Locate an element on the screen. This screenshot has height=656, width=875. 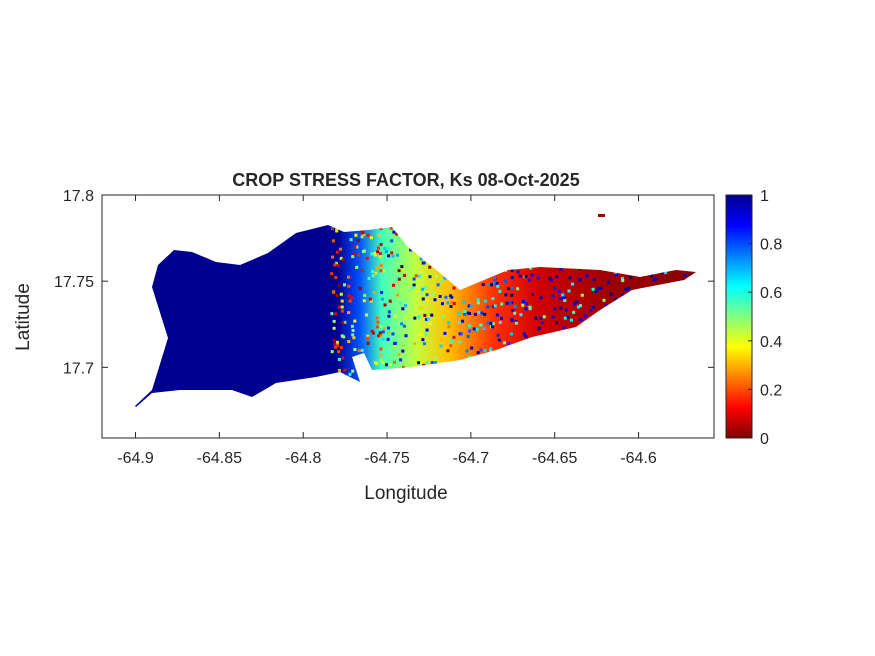
chart-title: CROP STRESS FACTOR, Ks 08-Oct-2025 is located at coordinates (405, 180).